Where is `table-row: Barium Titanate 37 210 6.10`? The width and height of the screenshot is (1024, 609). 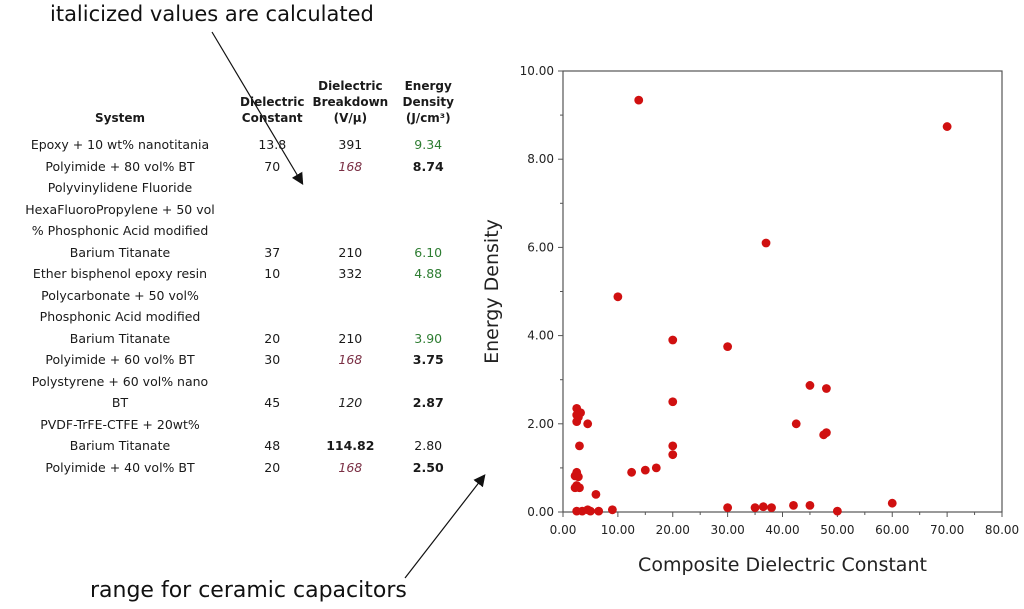
table-row: Barium Titanate 37 210 6.10 is located at coordinates (234, 253).